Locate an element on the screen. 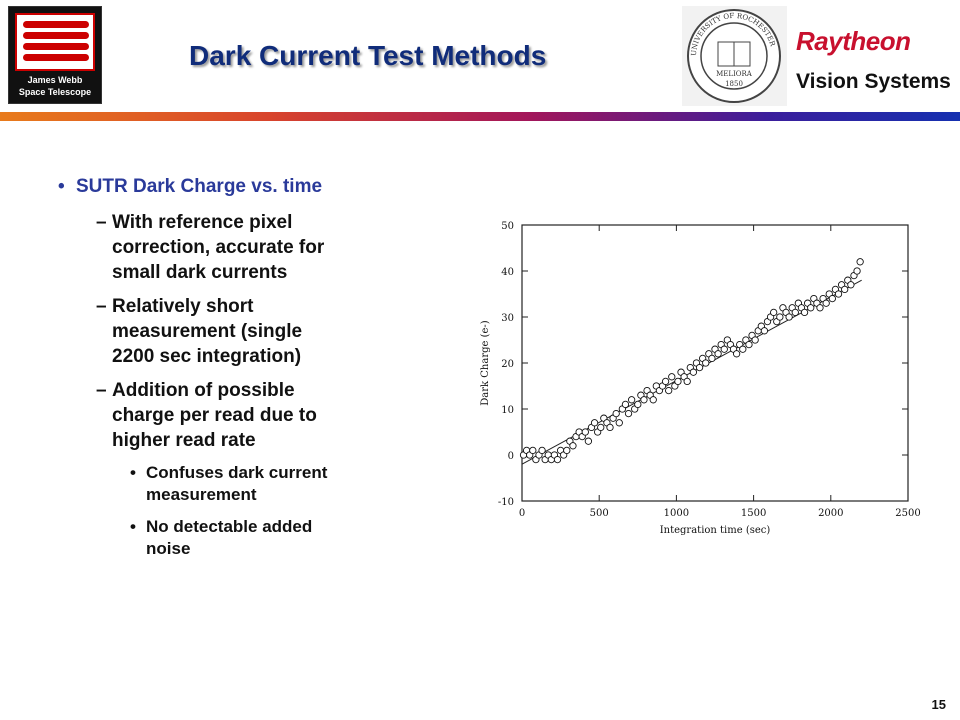 The height and width of the screenshot is (720, 960). sub-bullet-line: correction, accurate for is located at coordinates (218, 247).